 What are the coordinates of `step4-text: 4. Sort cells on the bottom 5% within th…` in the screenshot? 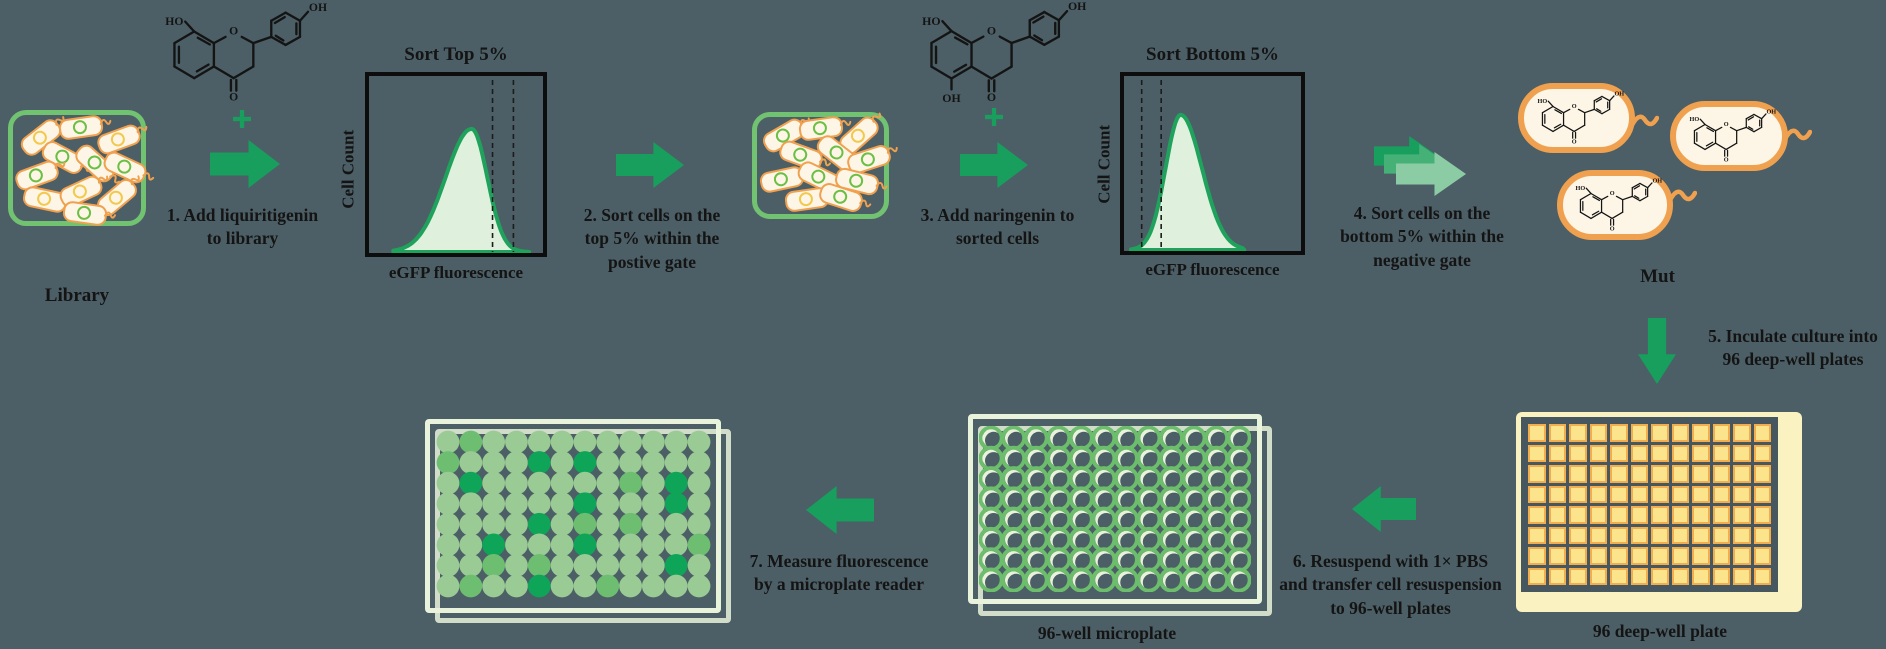 It's located at (1422, 236).